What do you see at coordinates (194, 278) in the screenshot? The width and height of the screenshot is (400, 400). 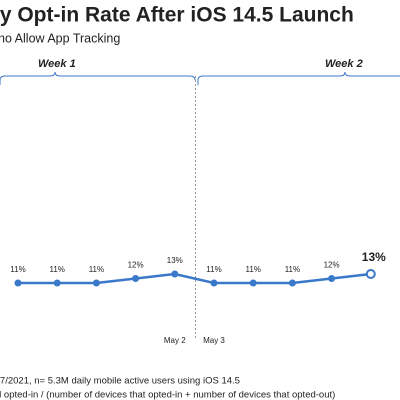 I see `line` at bounding box center [194, 278].